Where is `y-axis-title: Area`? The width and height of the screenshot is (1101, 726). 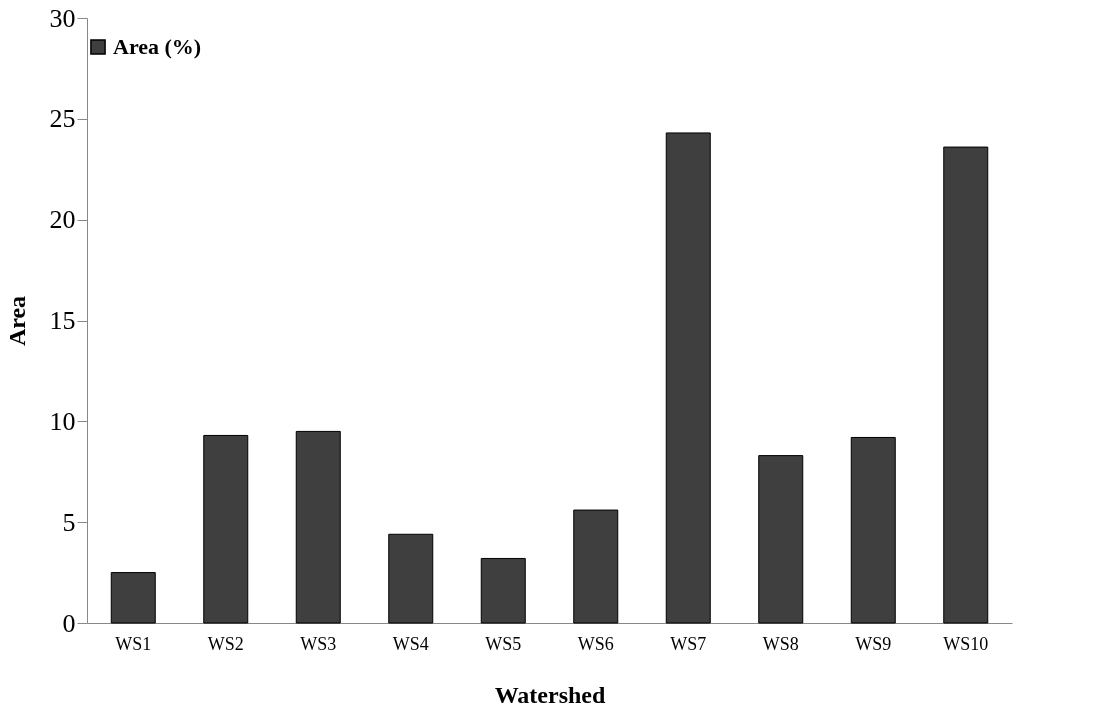
y-axis-title: Area is located at coordinates (16, 321).